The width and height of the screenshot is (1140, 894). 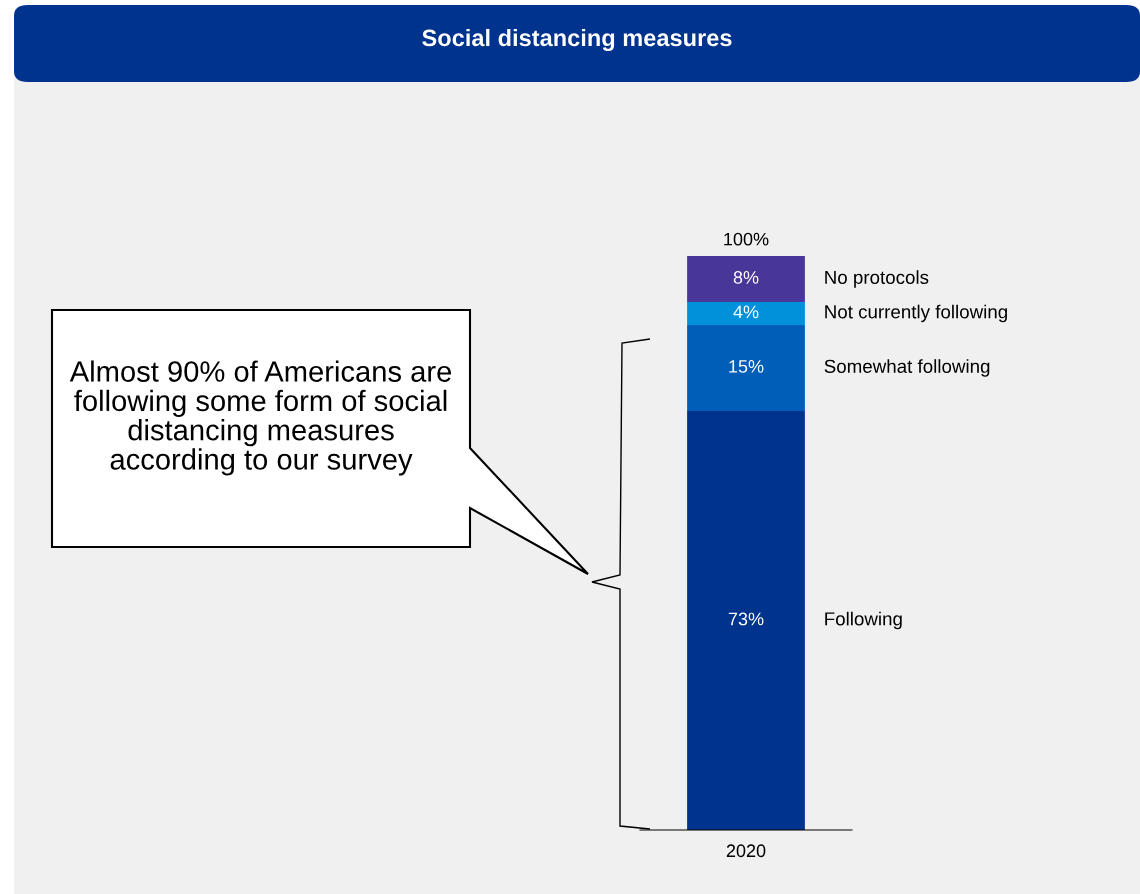 I want to click on data-label: 73%, so click(x=746, y=619).